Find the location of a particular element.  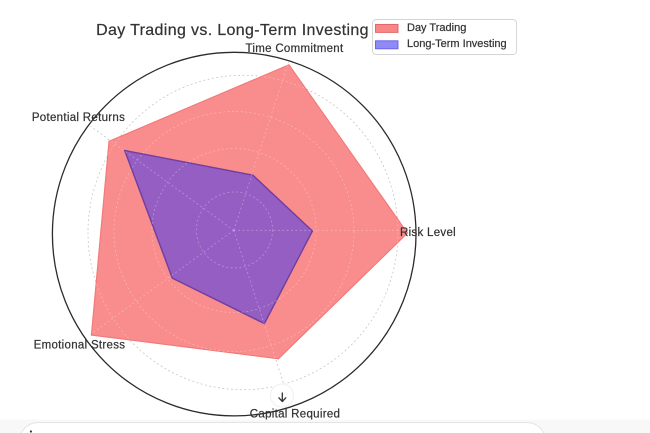

svg-text:Day Trading vs. Long-Term Inve: Day Trading vs. Long-Term Investing is located at coordinates (232, 30).